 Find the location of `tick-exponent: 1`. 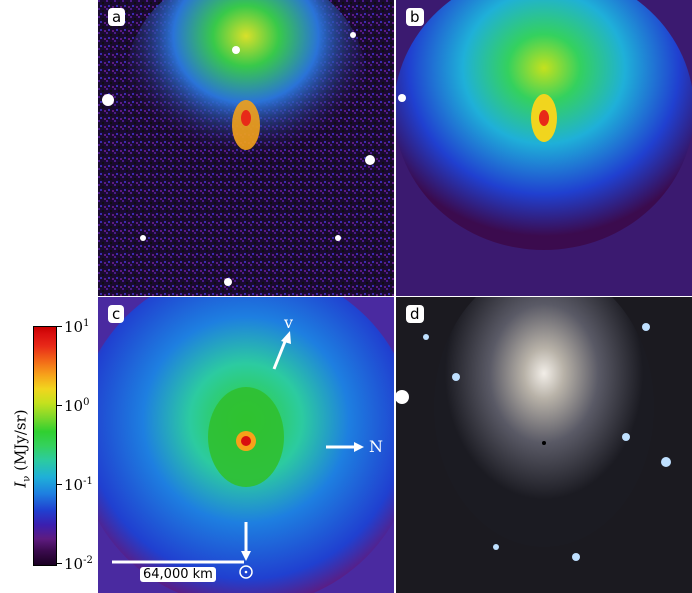

tick-exponent: 1 is located at coordinates (86, 323).